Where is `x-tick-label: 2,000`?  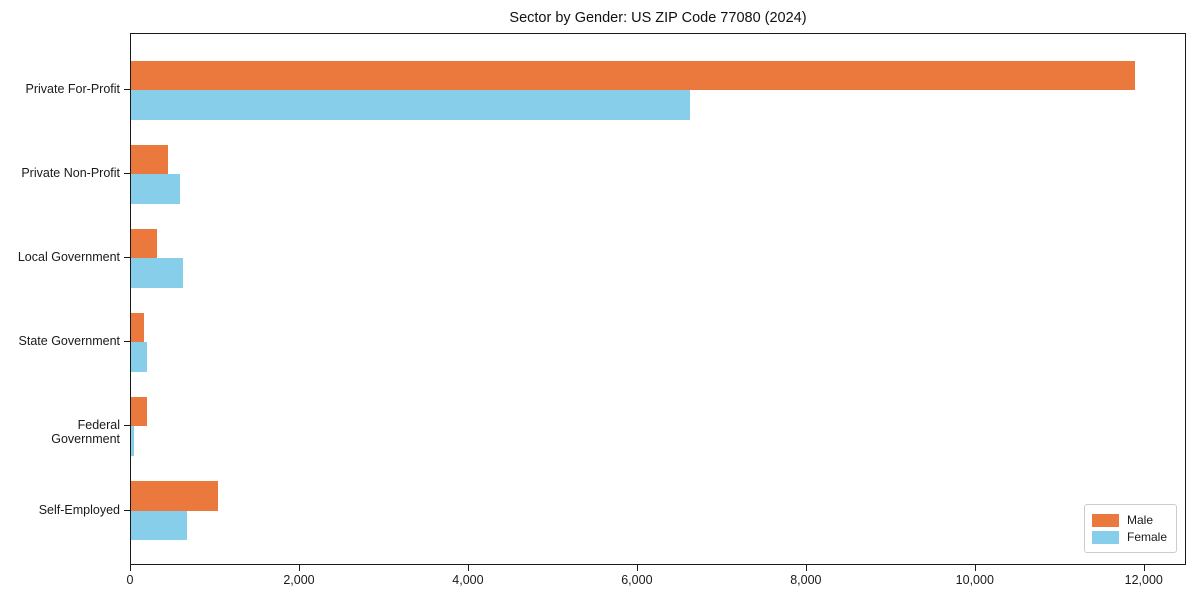 x-tick-label: 2,000 is located at coordinates (299, 580).